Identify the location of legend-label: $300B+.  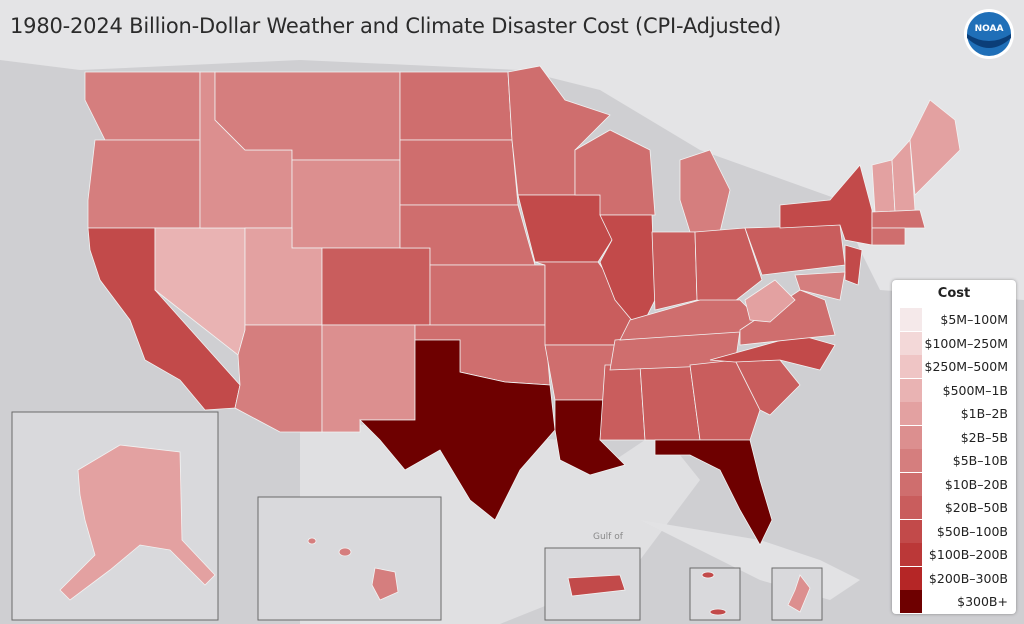
(982, 601).